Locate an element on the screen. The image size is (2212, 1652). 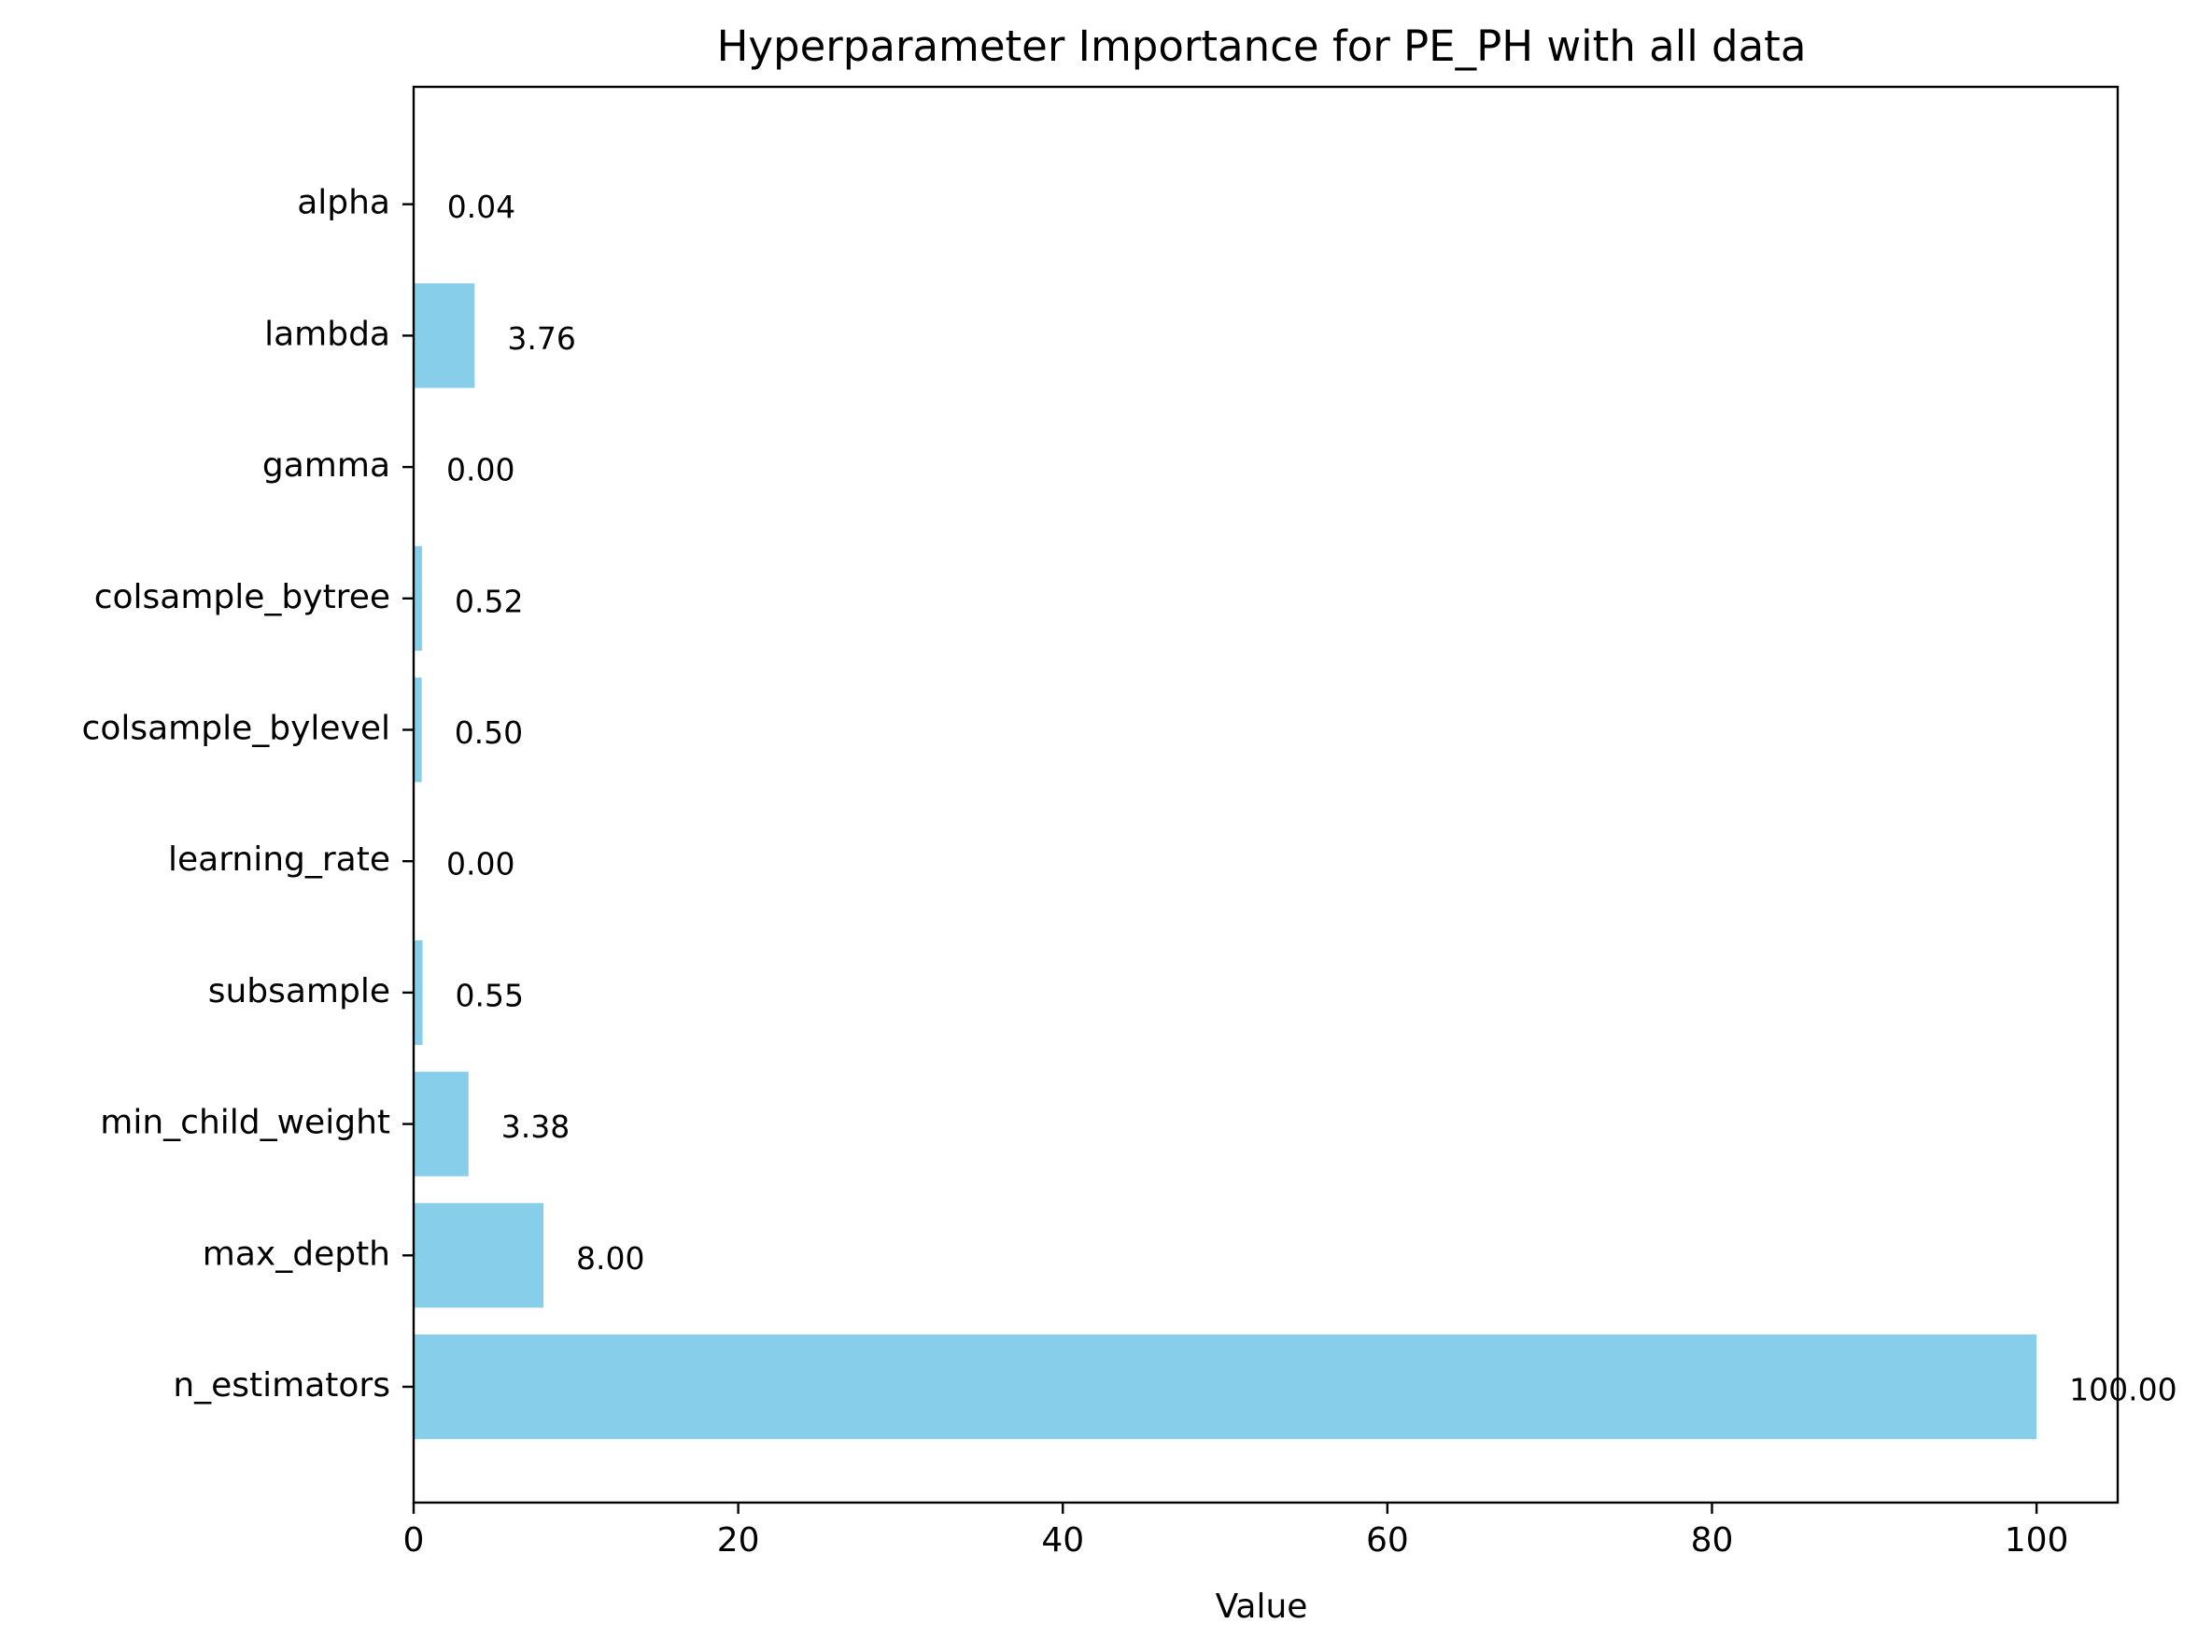
x-tick-label-80: 80 is located at coordinates (1712, 1540).